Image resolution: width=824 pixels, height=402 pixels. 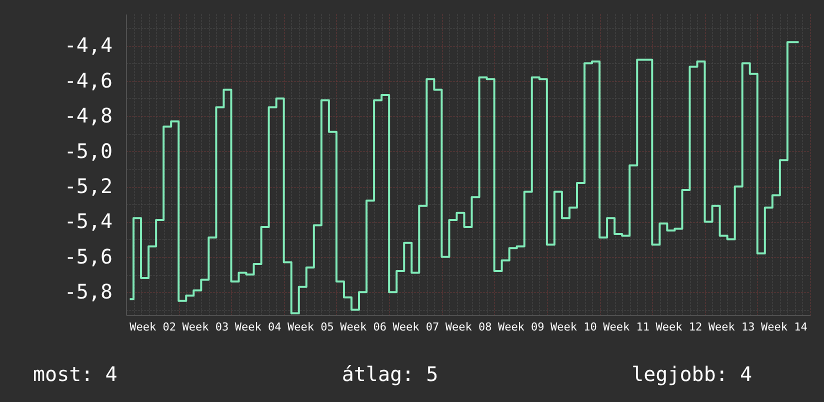 What do you see at coordinates (88, 45) in the screenshot?
I see `y-tick-label: -4,4` at bounding box center [88, 45].